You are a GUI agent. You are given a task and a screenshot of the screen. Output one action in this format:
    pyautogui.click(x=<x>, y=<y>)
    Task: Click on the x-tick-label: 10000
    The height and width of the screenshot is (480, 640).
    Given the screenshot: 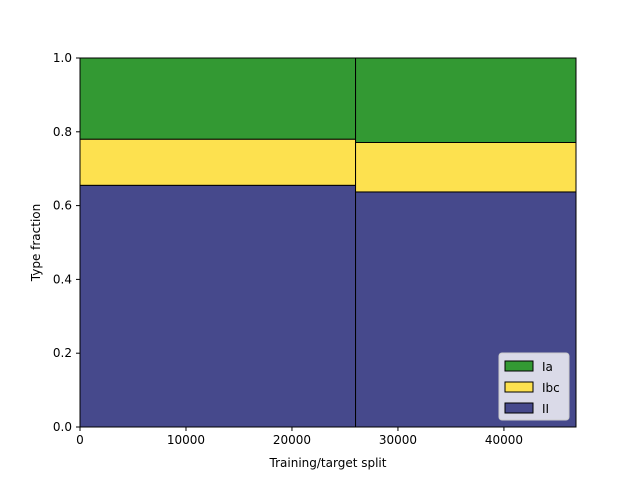 What is the action you would take?
    pyautogui.click(x=186, y=440)
    